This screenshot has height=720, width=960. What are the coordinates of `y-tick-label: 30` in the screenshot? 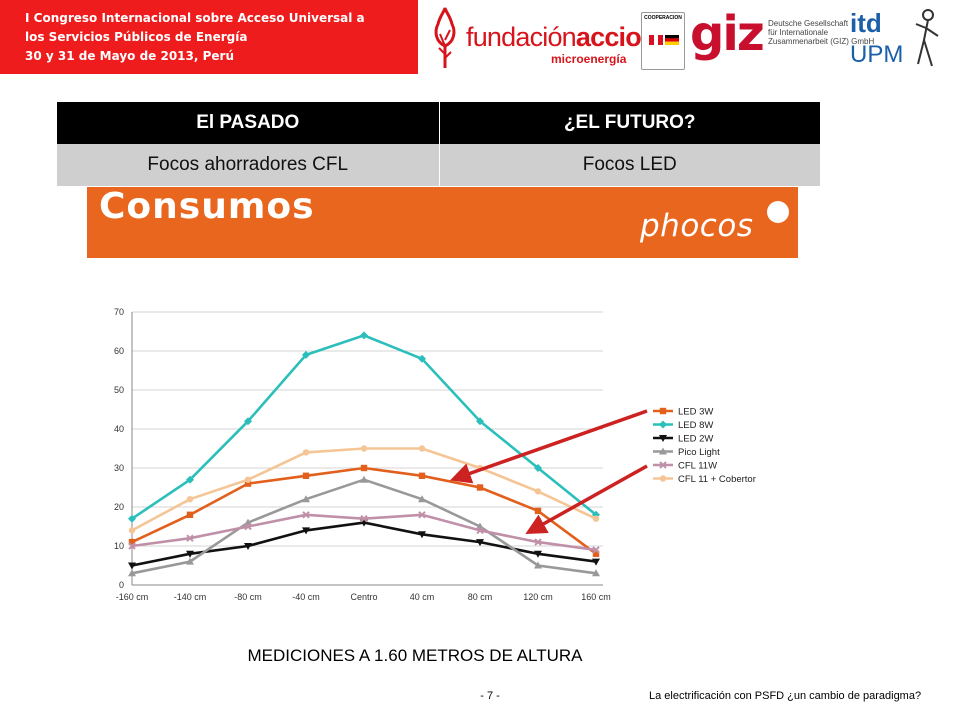 It's located at (119, 468).